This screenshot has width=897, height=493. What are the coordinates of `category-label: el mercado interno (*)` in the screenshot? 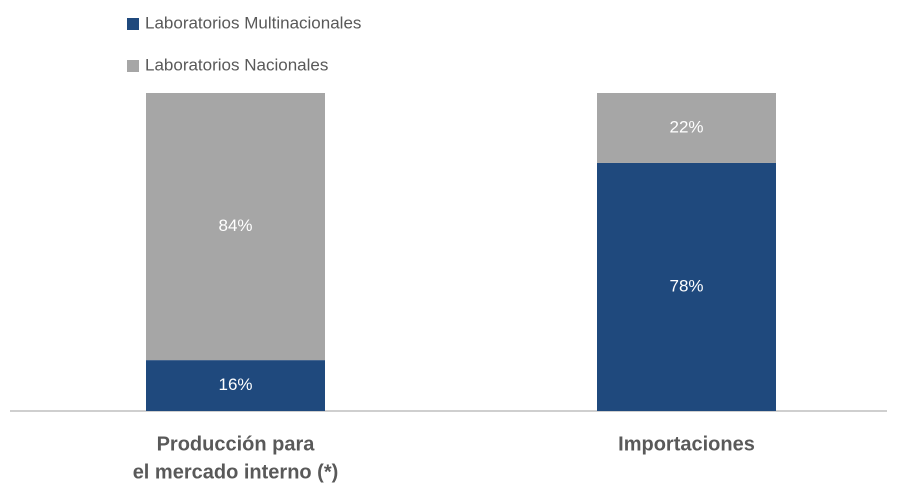 It's located at (236, 472).